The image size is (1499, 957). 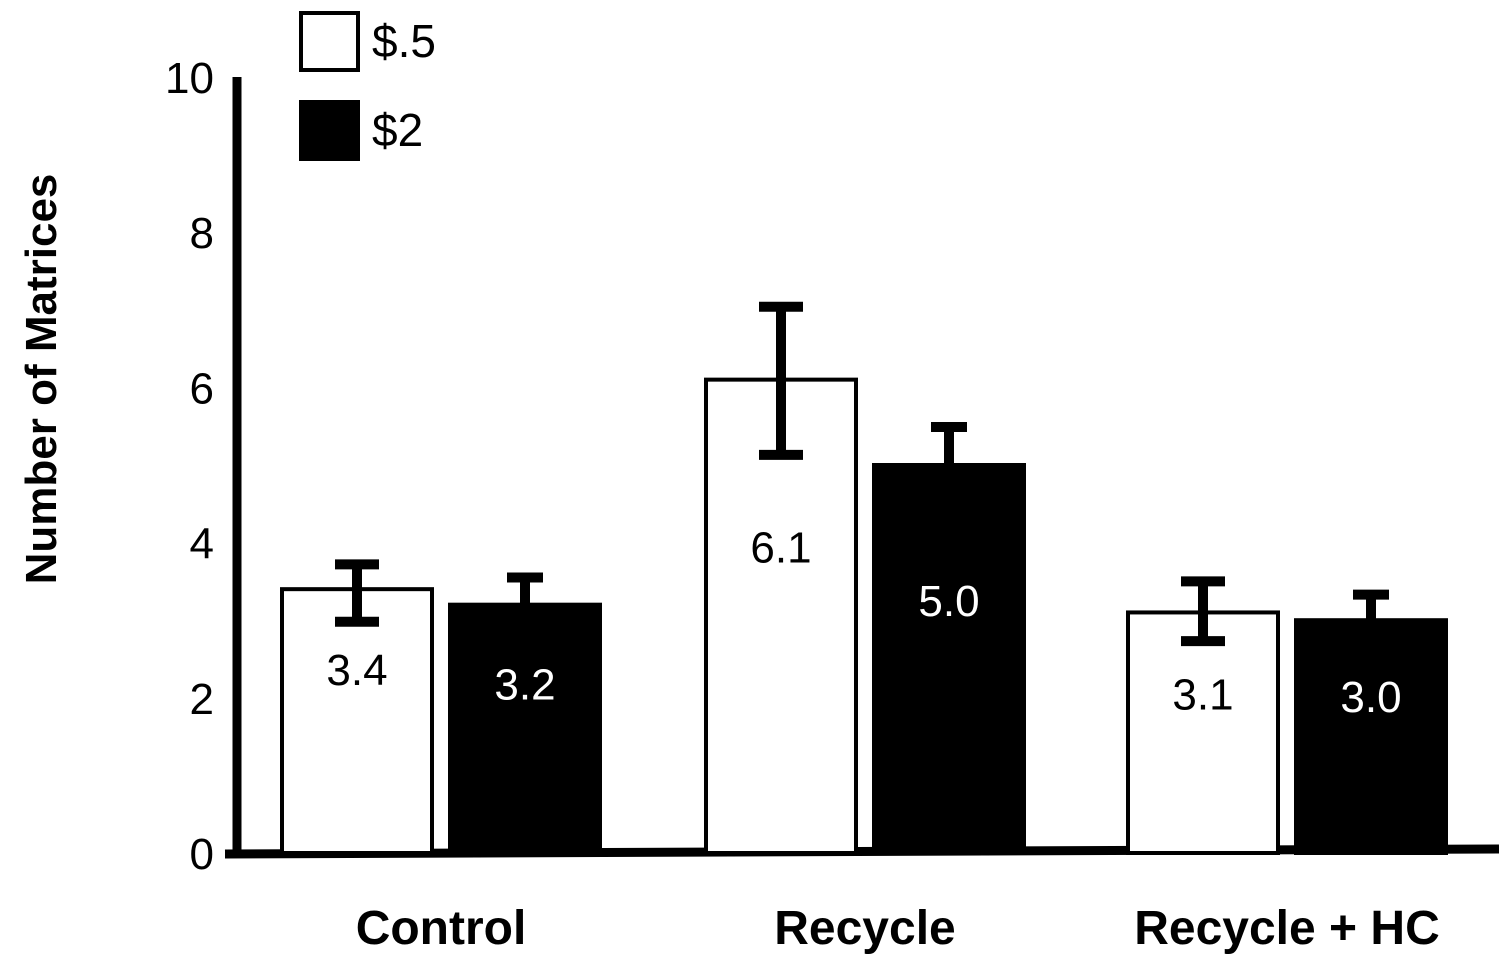 What do you see at coordinates (861, 851) in the screenshot?
I see `x-axis-line` at bounding box center [861, 851].